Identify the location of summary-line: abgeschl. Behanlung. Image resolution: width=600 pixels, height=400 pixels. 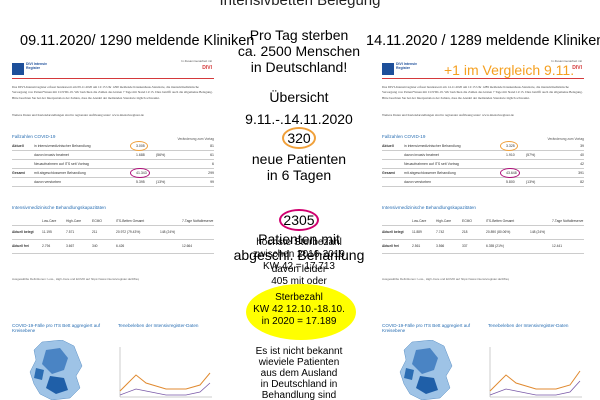
(299, 255).